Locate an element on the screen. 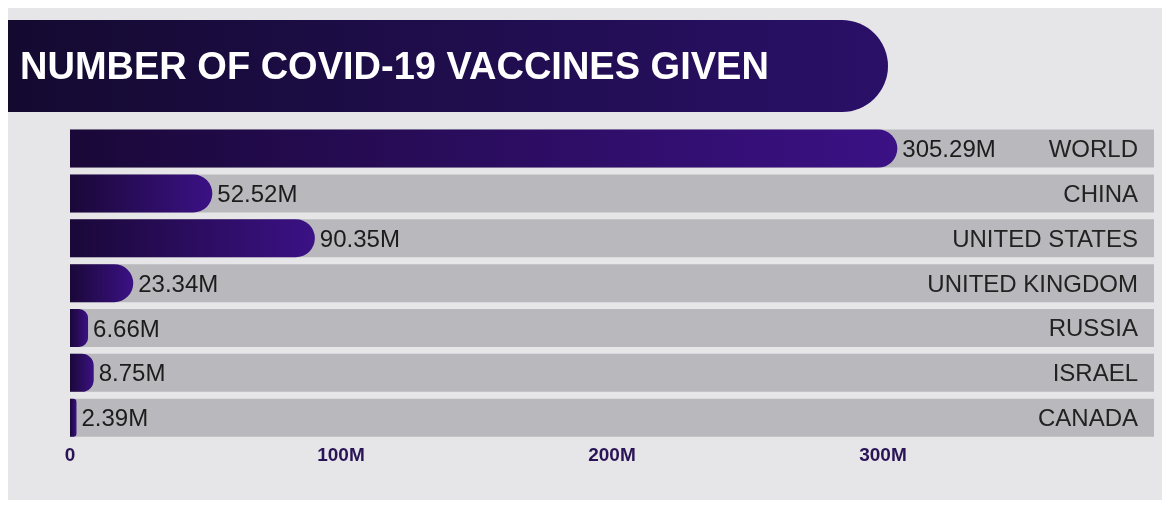 This screenshot has height=508, width=1170. y-tick-label: UNITED STATES is located at coordinates (1045, 238).